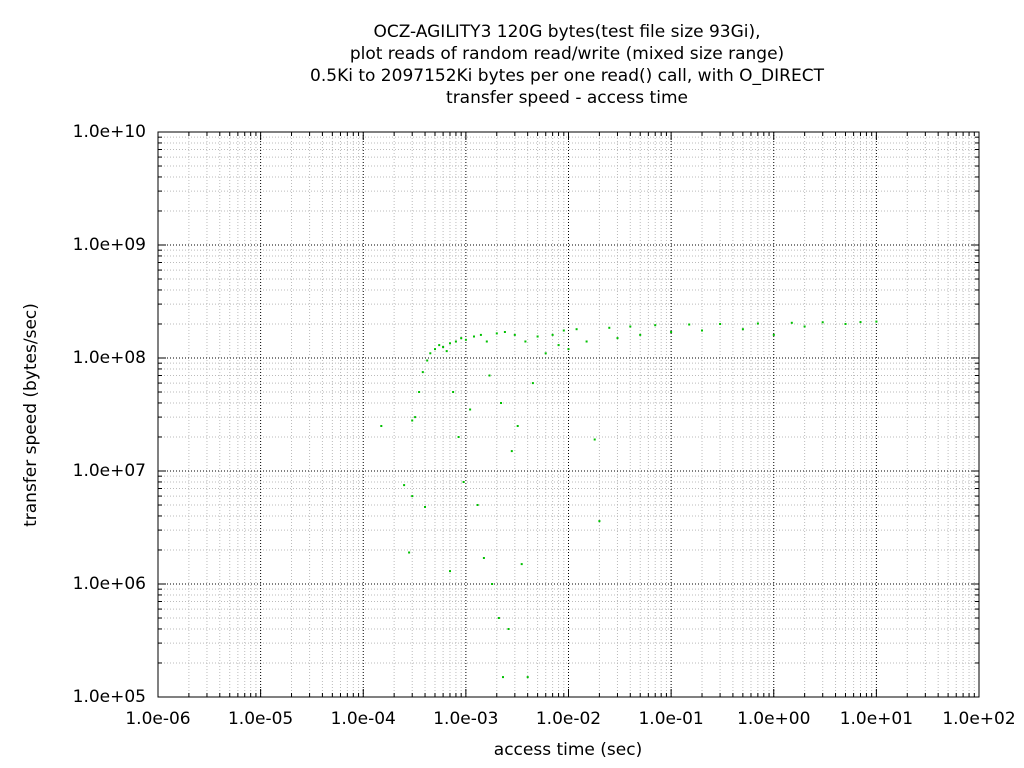 This screenshot has height=768, width=1024. Describe the element at coordinates (567, 98) in the screenshot. I see `chart-title-line-4: transfer speed - access time` at that location.